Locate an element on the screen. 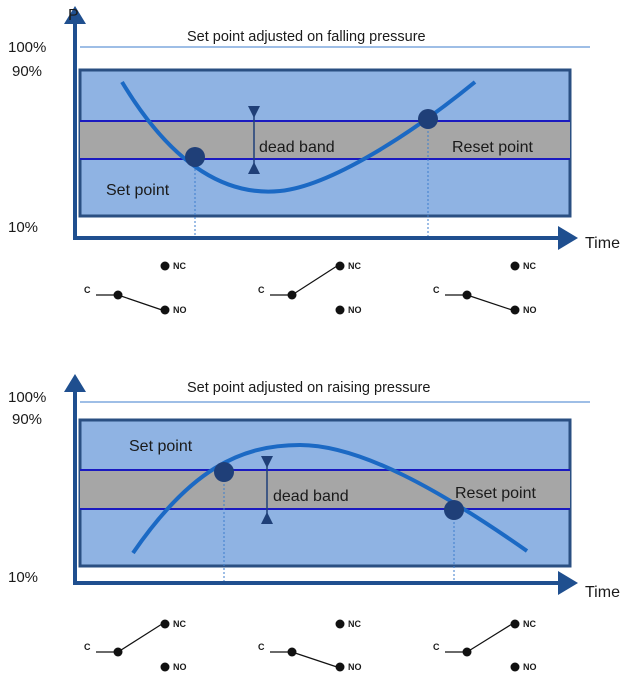  y-axis-label: P is located at coordinates (73, 15).